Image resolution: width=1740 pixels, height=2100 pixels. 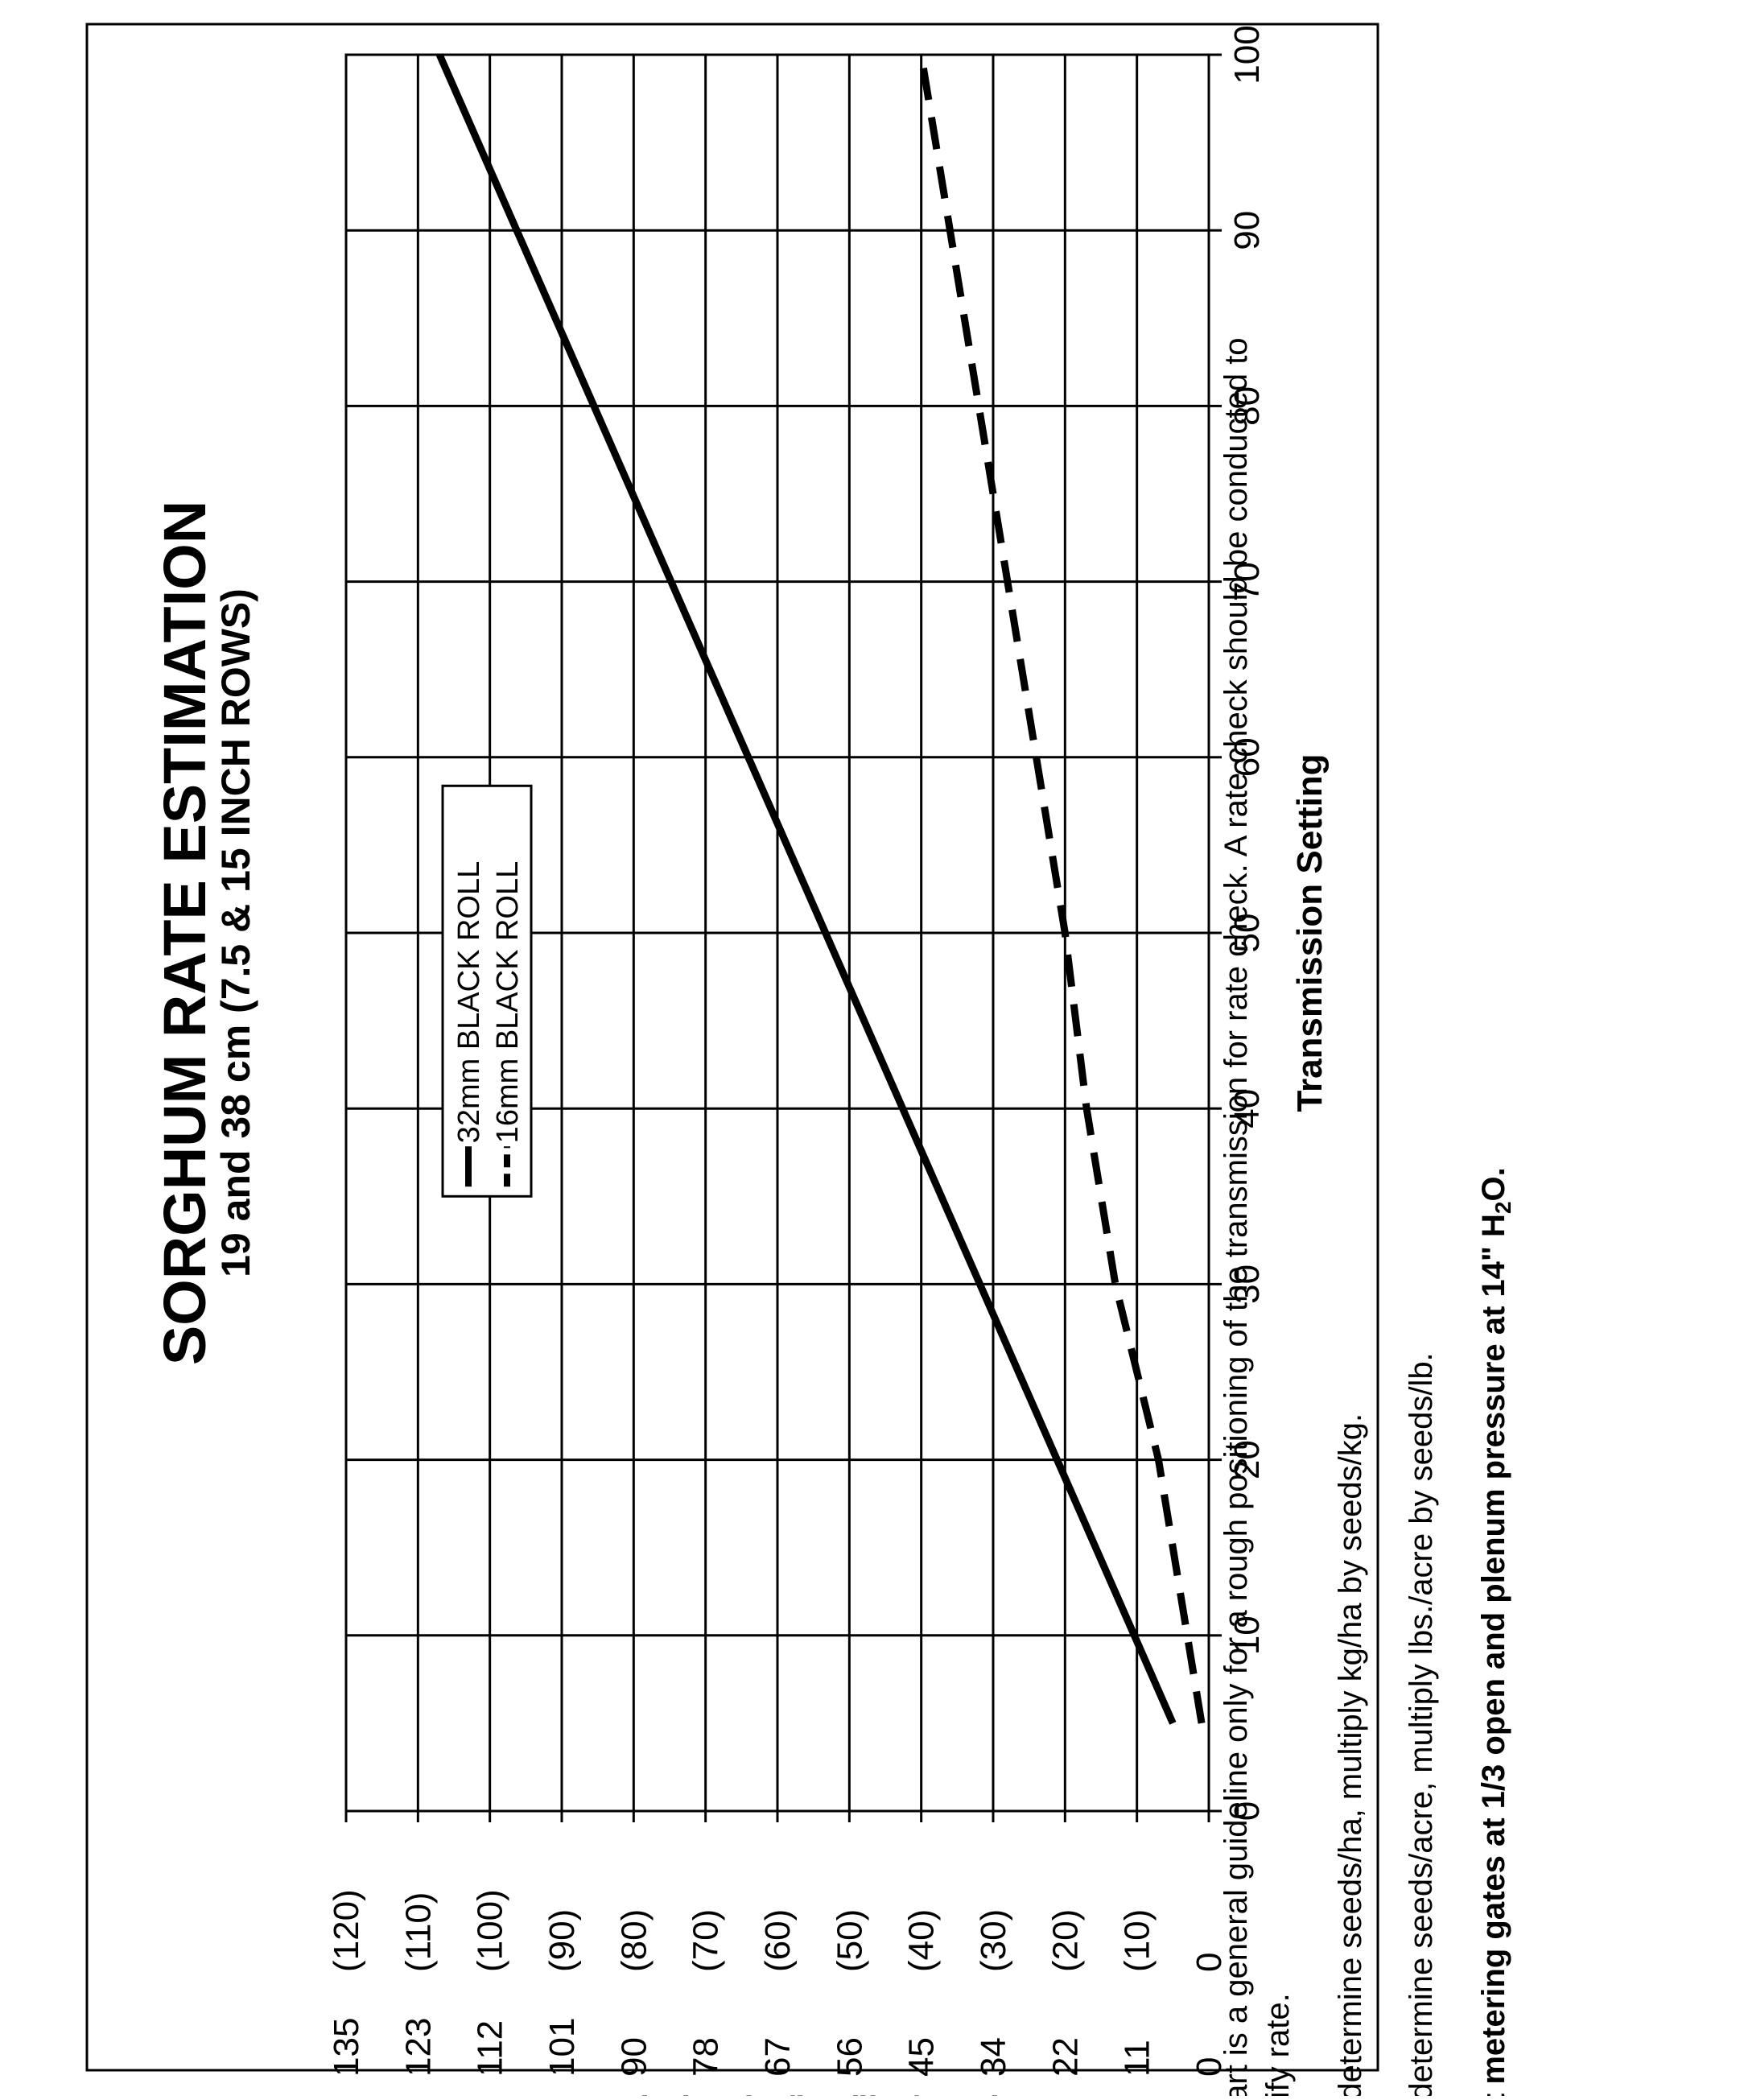 What do you see at coordinates (1247, 54) in the screenshot?
I see `x-tick-label: 100` at bounding box center [1247, 54].